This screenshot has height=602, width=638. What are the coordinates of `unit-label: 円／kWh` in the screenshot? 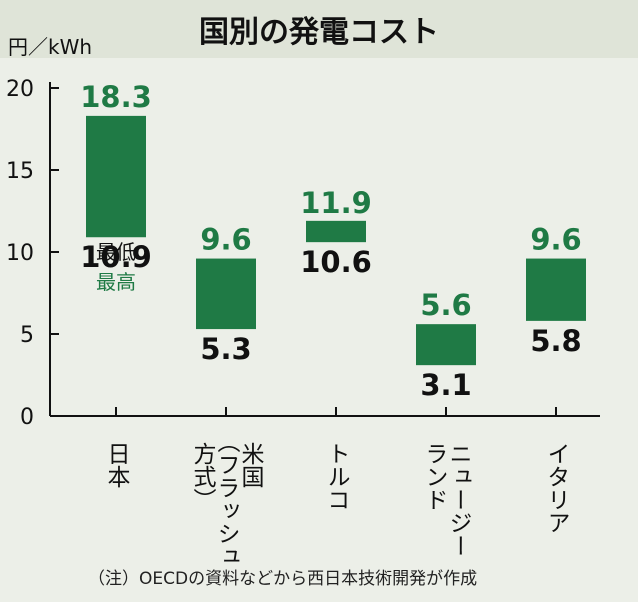 It's located at (50, 47).